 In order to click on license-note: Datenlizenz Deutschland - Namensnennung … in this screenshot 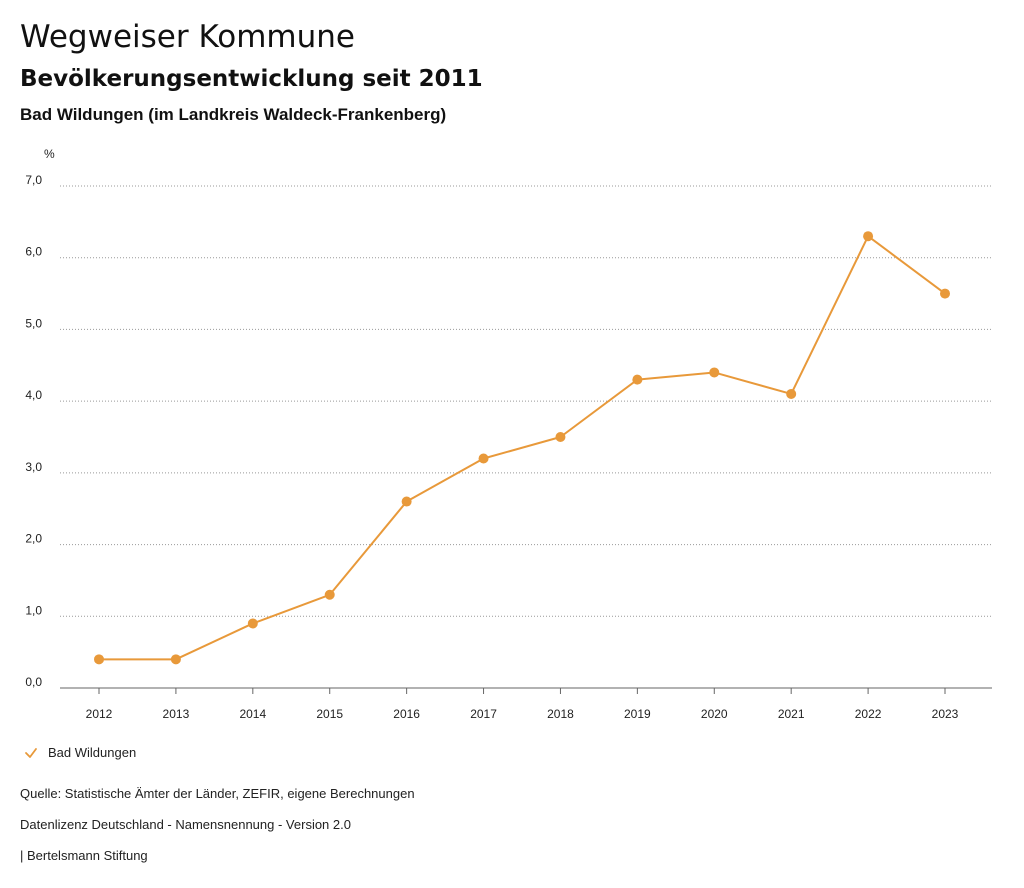, I will do `click(185, 824)`.